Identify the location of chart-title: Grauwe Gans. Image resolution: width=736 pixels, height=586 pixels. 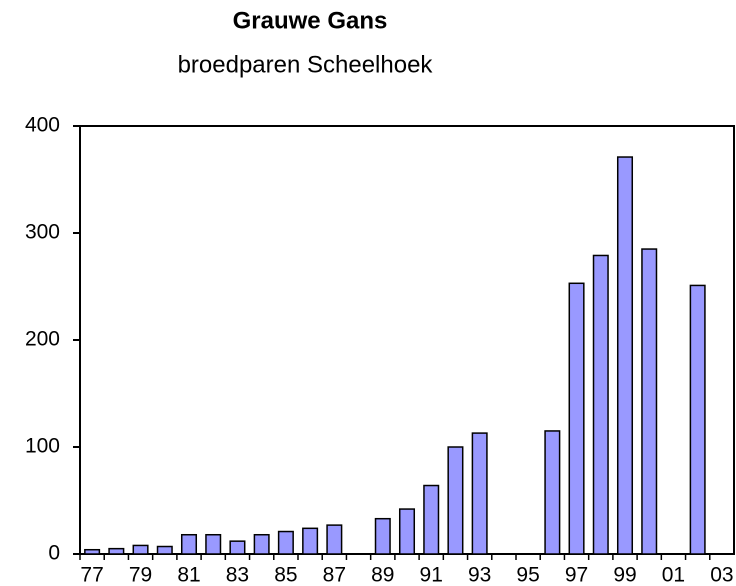
(310, 20).